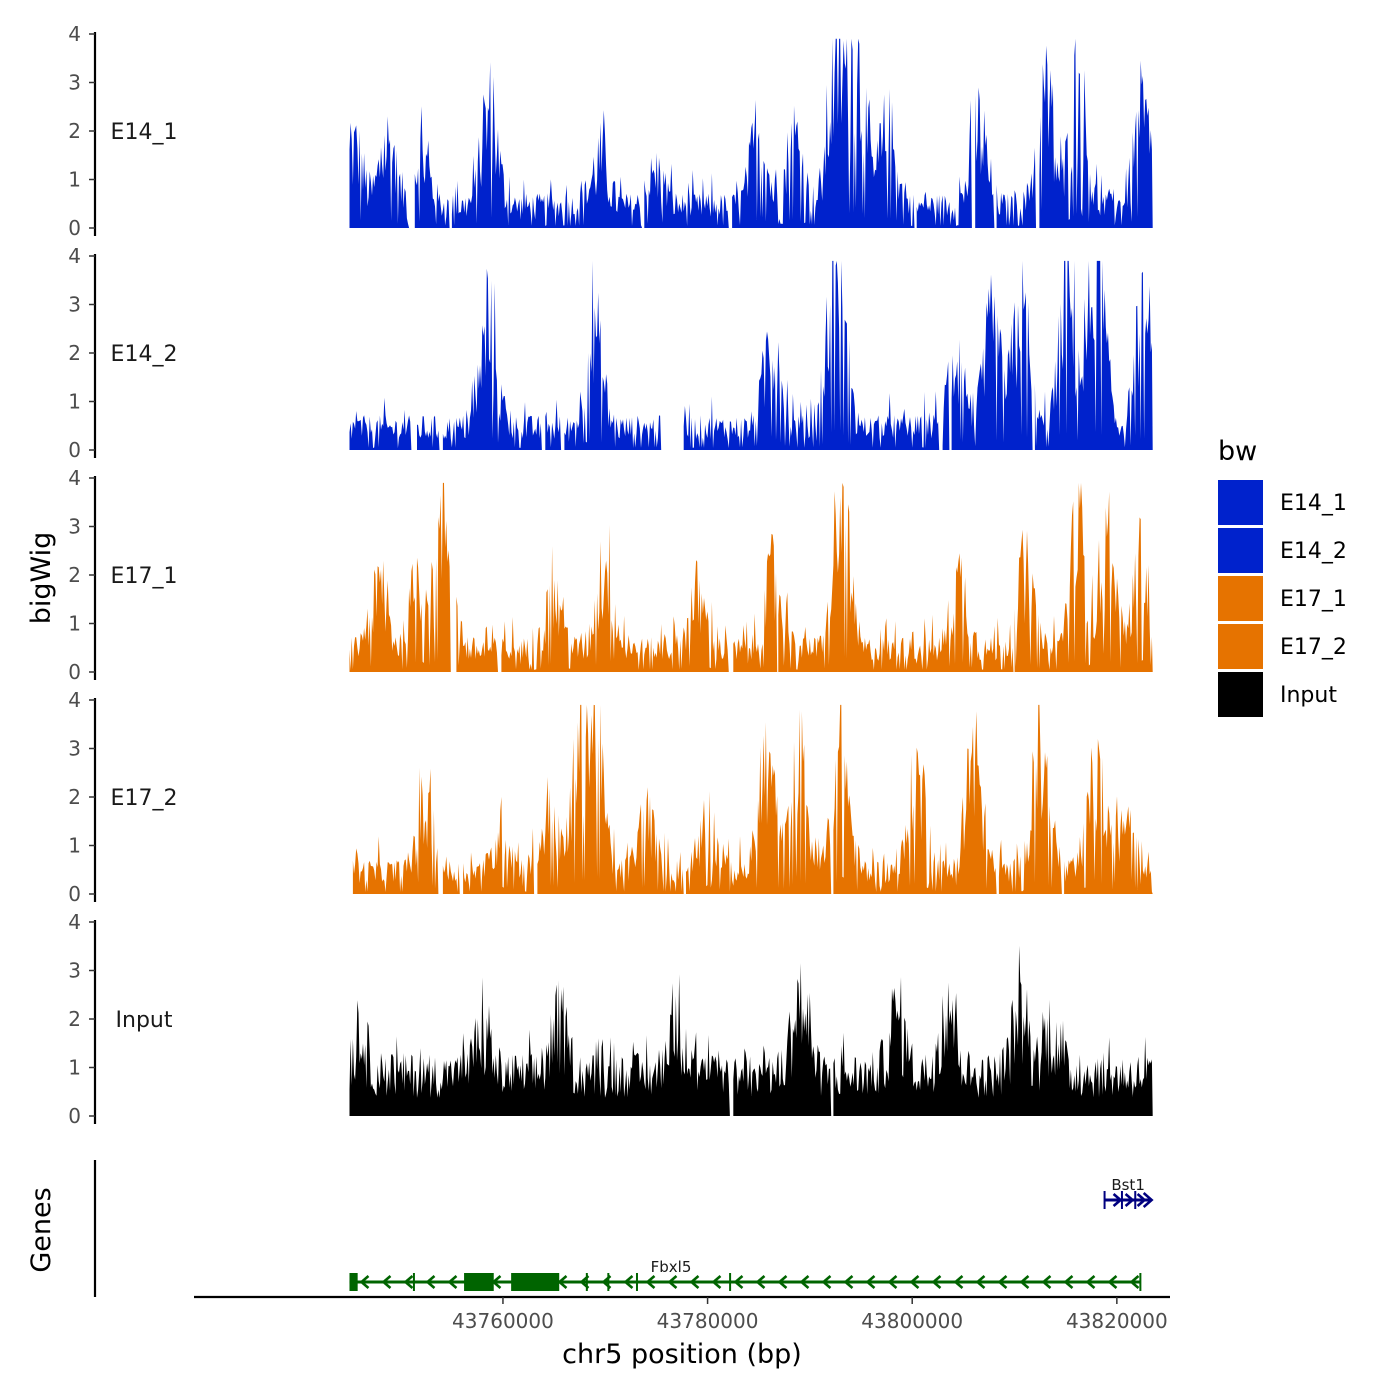 This screenshot has height=1400, width=1400. I want to click on gene-Bst1: Bst1, so click(1128, 1192).